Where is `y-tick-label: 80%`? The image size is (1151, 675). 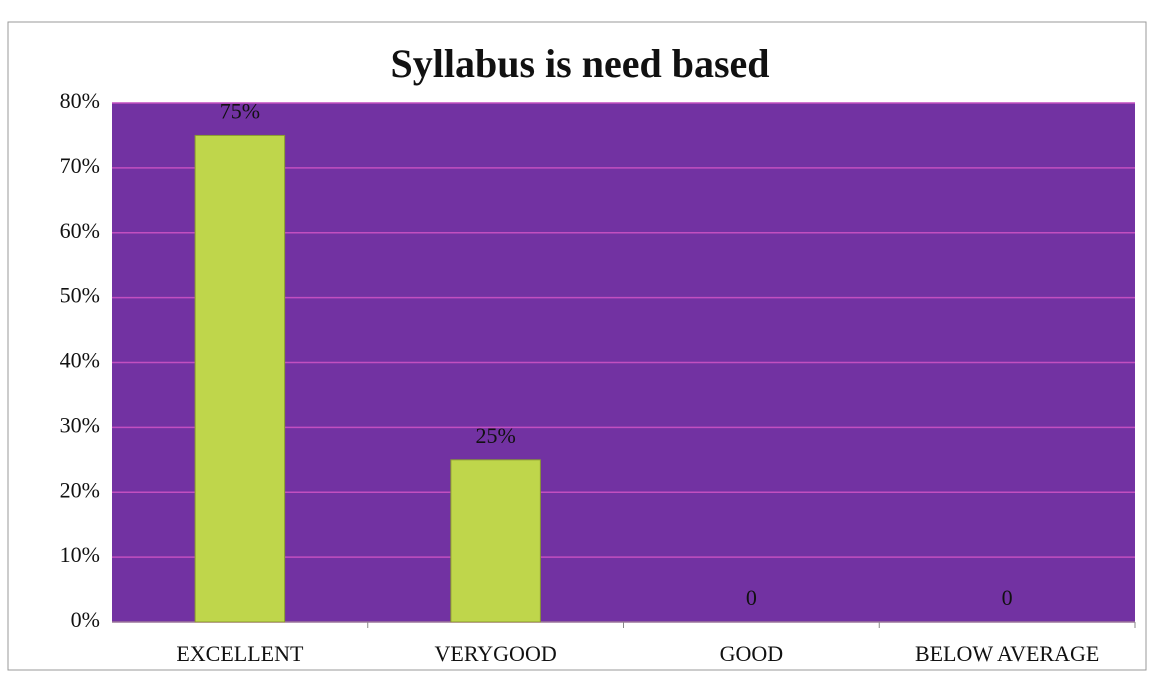
y-tick-label: 80% is located at coordinates (80, 100).